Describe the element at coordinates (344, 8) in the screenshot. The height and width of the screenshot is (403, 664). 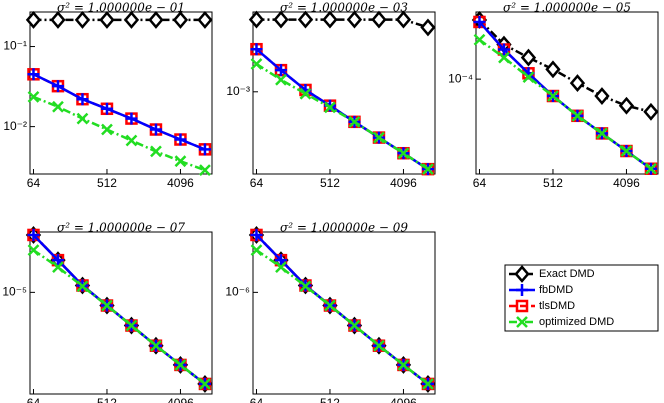
I see `chart-title: σ² = 1.000000e − 03` at that location.